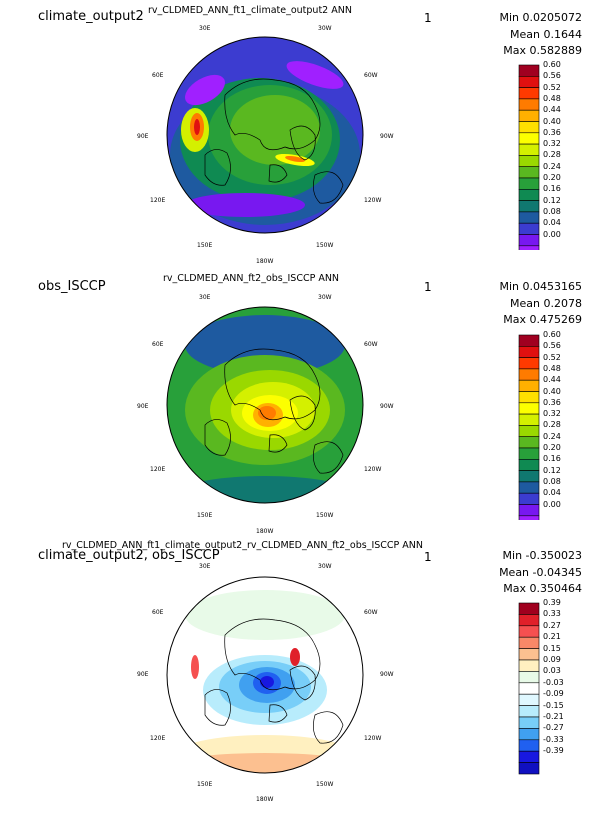  Describe the element at coordinates (546, 34) in the screenshot. I see `stat-mean: Mean 0.1644` at that location.